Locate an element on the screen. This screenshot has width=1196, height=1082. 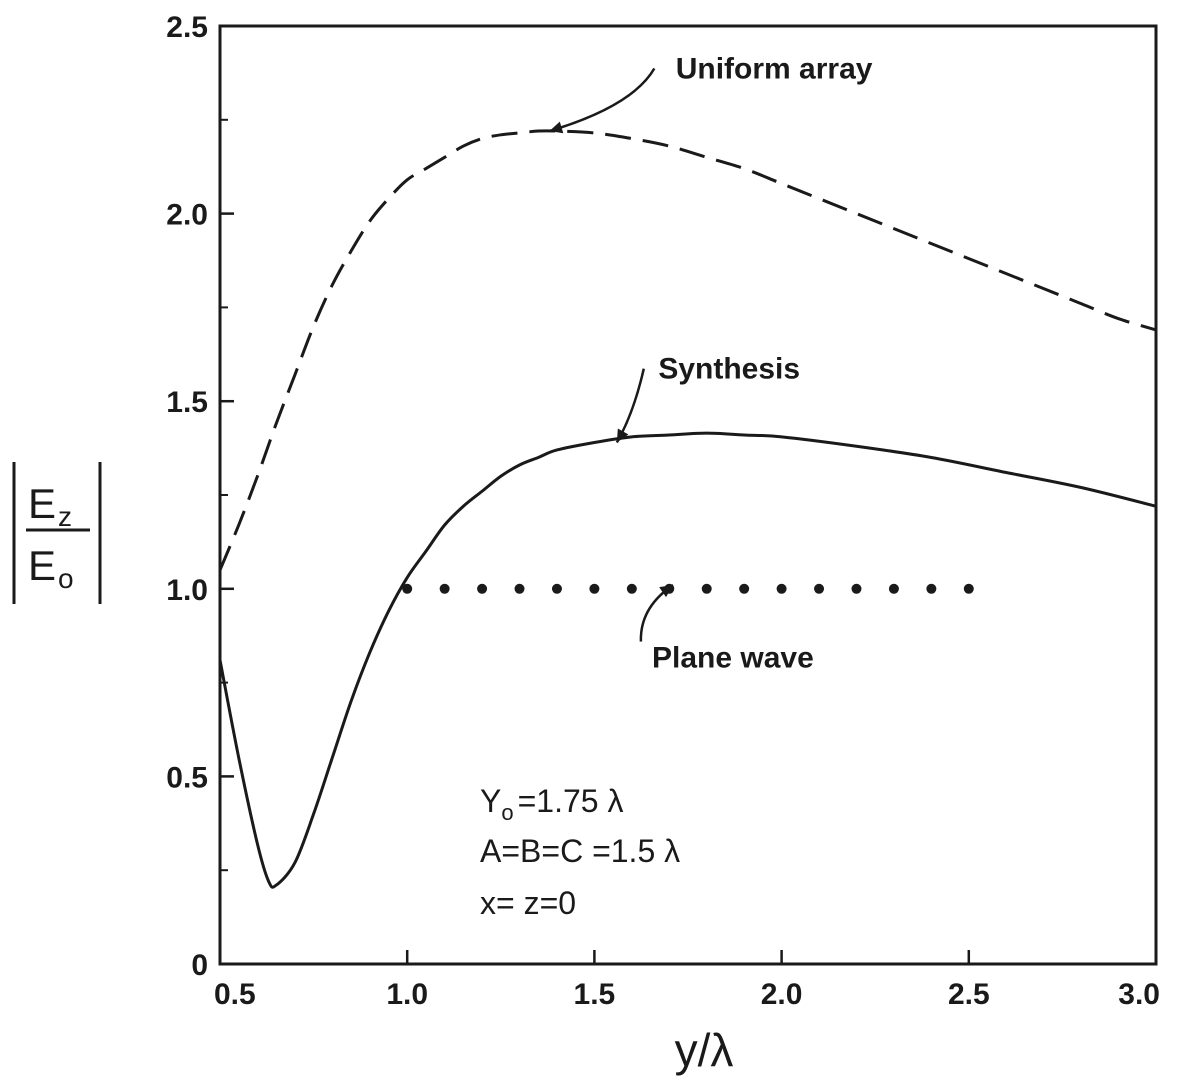
uniform-label: Uniform array is located at coordinates (774, 69).